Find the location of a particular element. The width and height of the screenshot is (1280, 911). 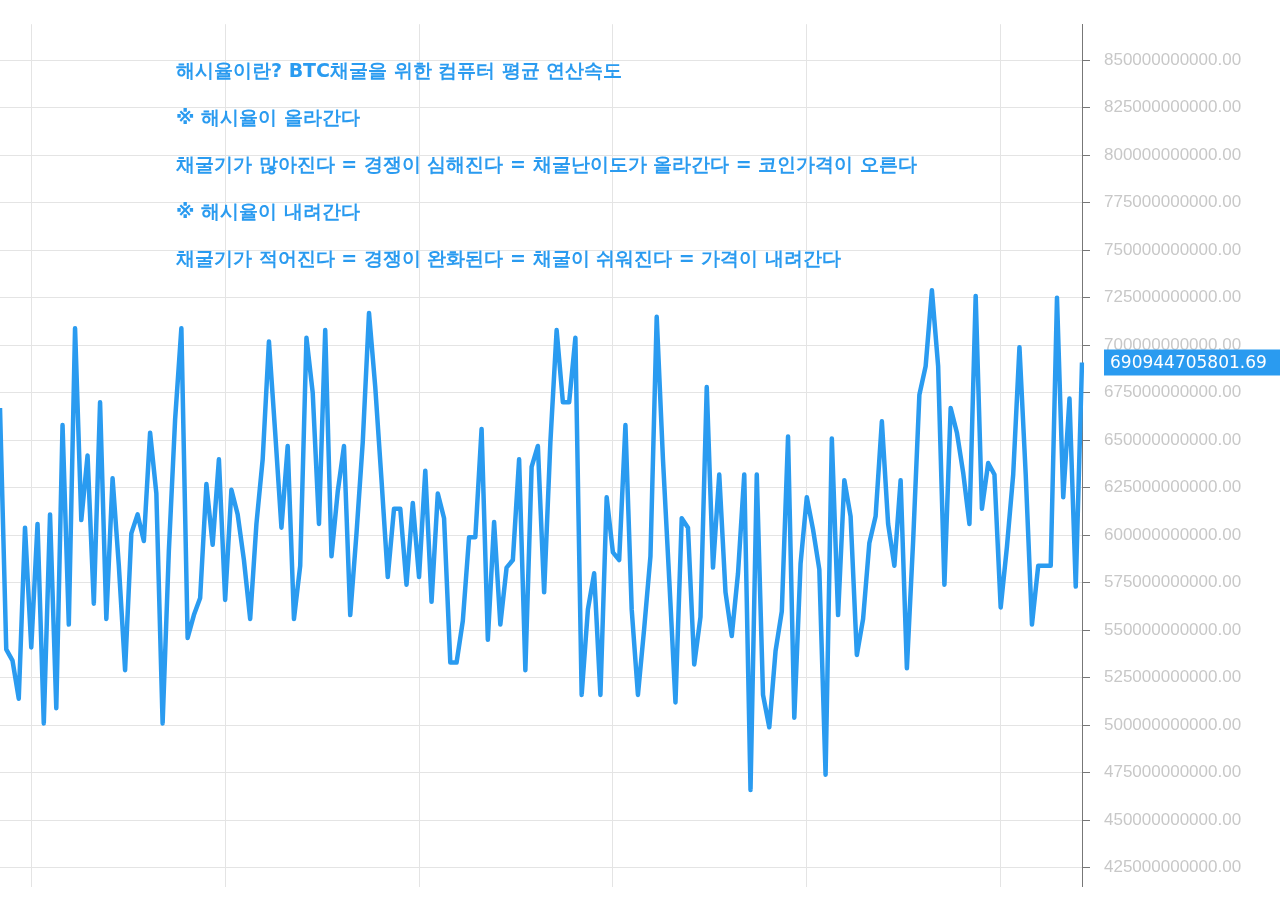

annotation: 채굴기가 적어진다 = 경쟁이 완화된다 = 채굴이 쉬워진다 = 가격이 내려간다 is located at coordinates (508, 257).